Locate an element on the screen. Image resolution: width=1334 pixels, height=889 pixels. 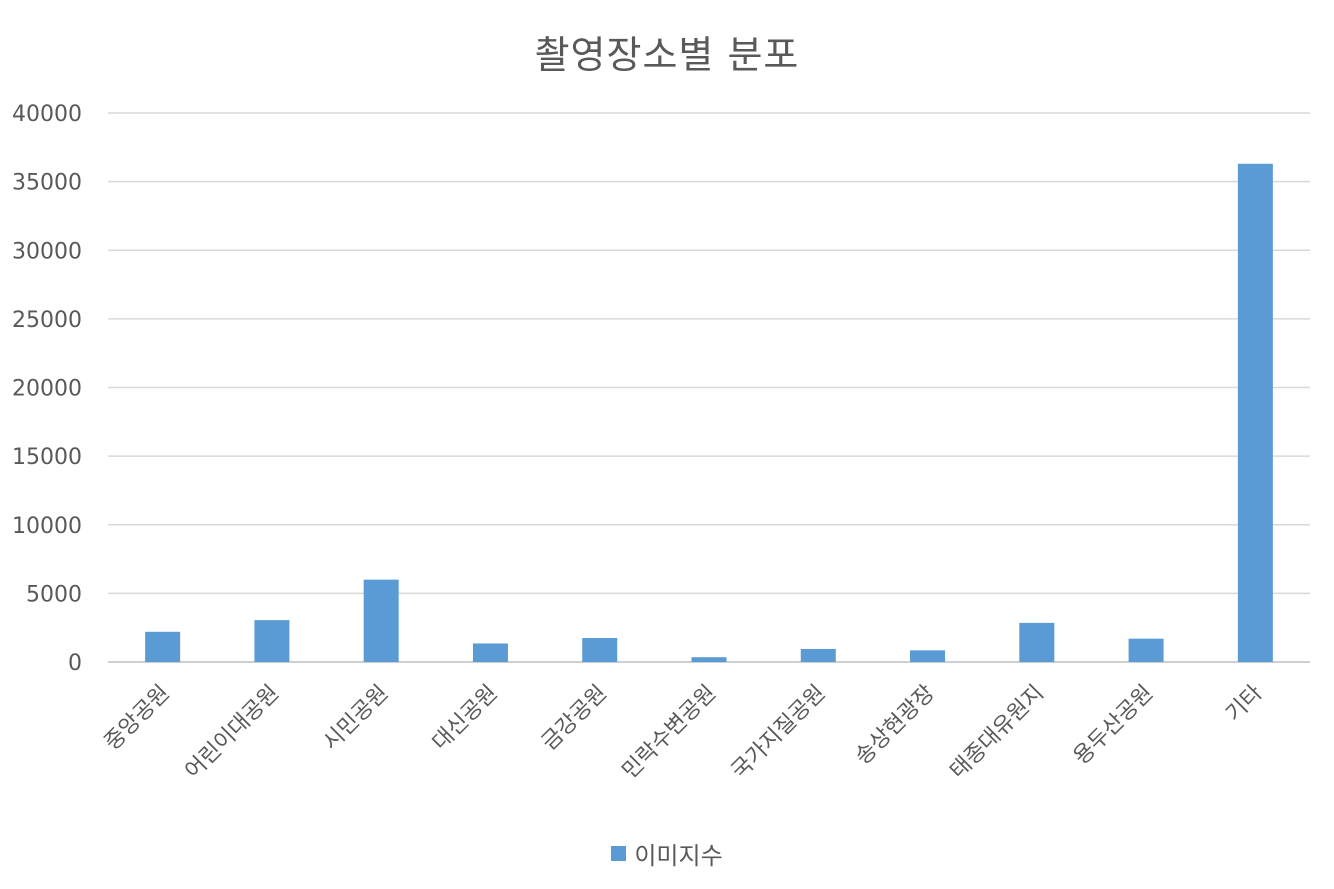
x-tick-label: 대신공원 is located at coordinates (465, 718).